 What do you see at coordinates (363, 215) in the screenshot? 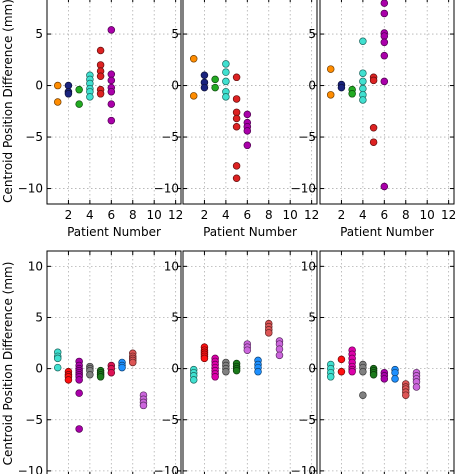
I see `x-tick-label: 4` at bounding box center [363, 215].